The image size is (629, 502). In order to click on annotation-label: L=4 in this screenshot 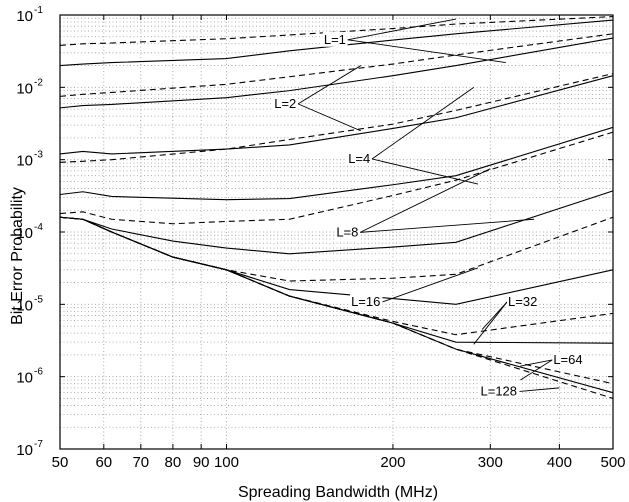, I will do `click(359, 158)`.